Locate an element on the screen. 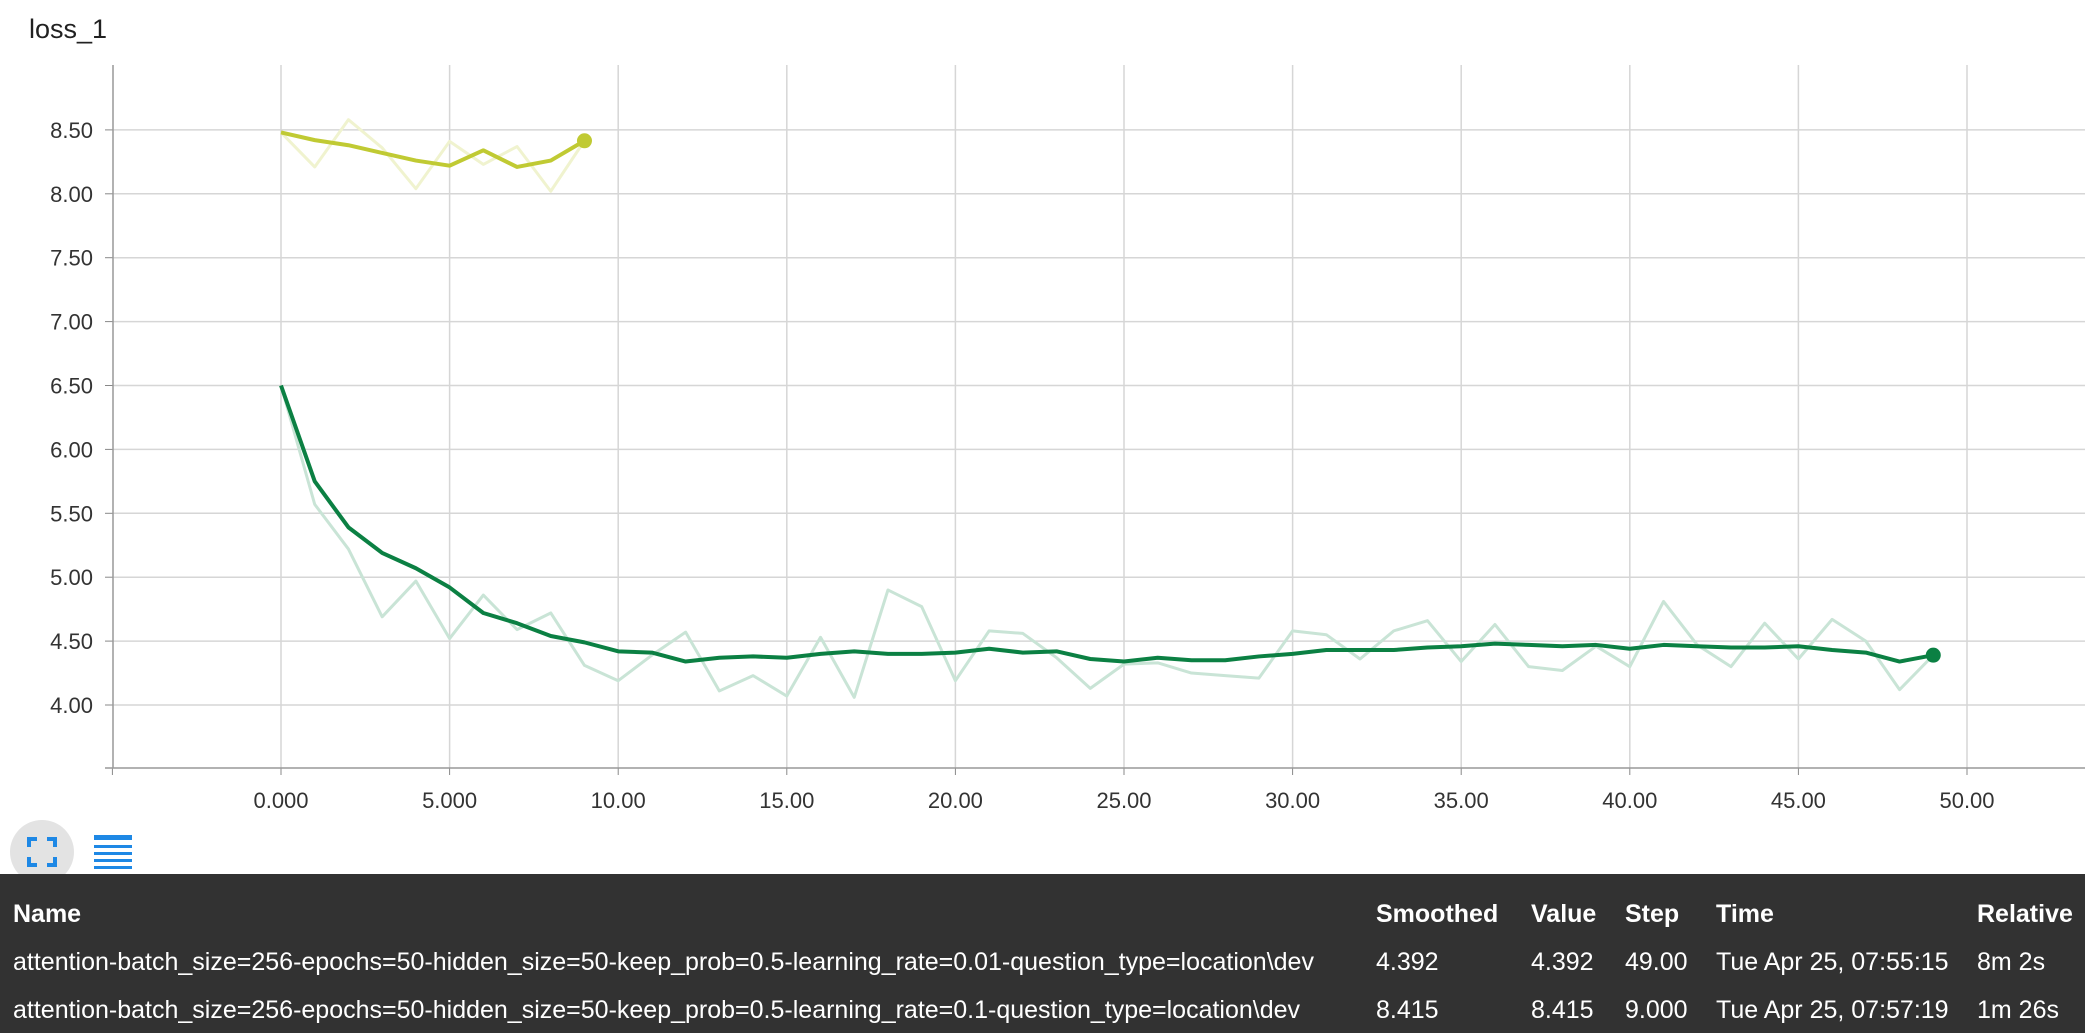  x-tick-label: 15.00 is located at coordinates (786, 800).